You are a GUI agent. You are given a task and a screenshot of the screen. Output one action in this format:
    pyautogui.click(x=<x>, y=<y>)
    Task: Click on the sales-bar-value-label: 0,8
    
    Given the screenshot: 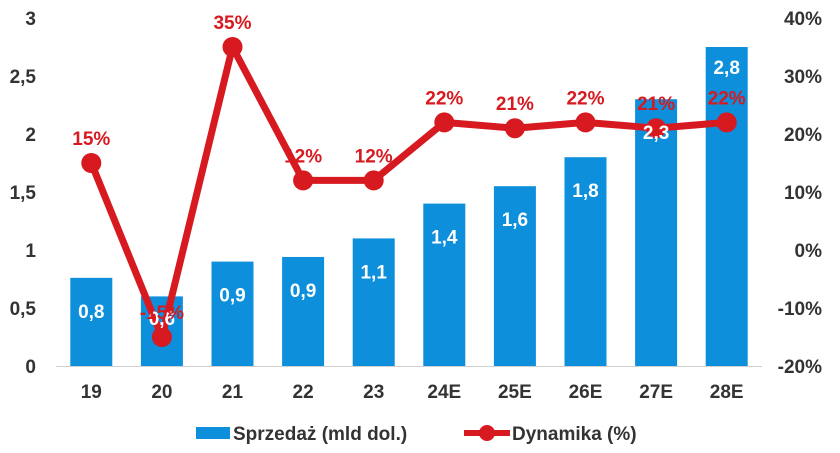 What is the action you would take?
    pyautogui.click(x=91, y=312)
    